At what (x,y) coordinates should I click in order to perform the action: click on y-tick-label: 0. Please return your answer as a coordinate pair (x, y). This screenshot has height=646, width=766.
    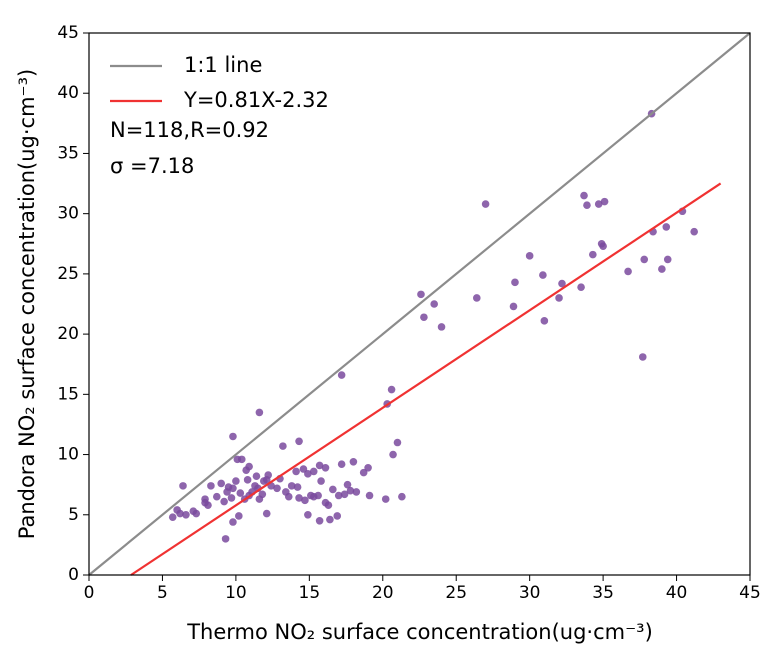
    Looking at the image, I should click on (73, 575).